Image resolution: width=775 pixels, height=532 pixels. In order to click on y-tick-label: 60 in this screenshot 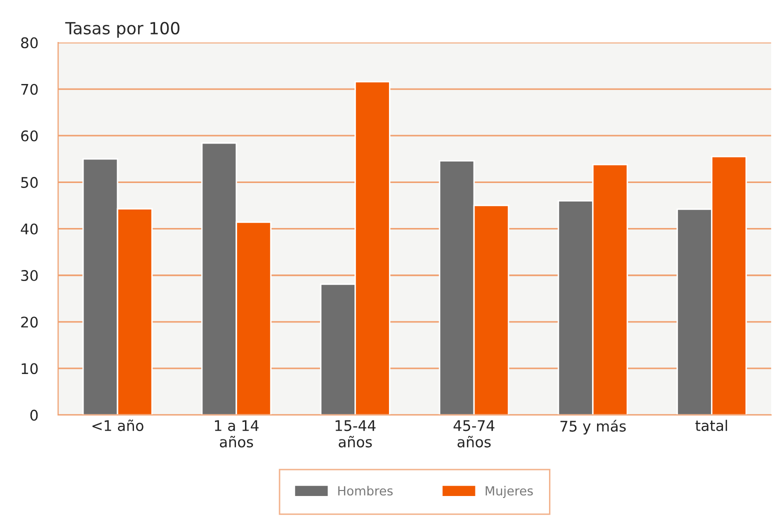, I will do `click(29, 136)`.